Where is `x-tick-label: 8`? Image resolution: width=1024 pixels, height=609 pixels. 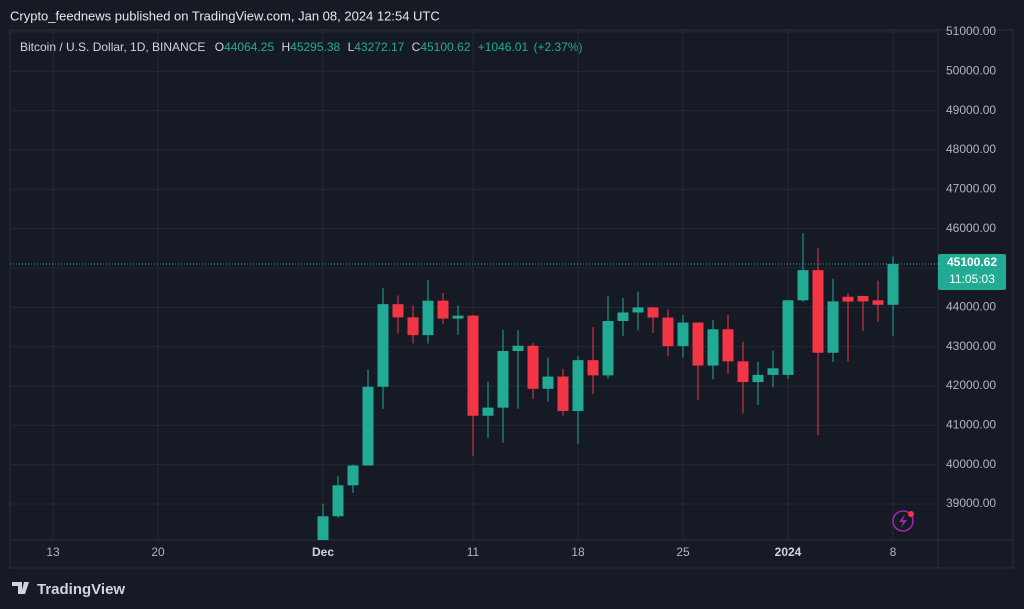 x-tick-label: 8 is located at coordinates (893, 552).